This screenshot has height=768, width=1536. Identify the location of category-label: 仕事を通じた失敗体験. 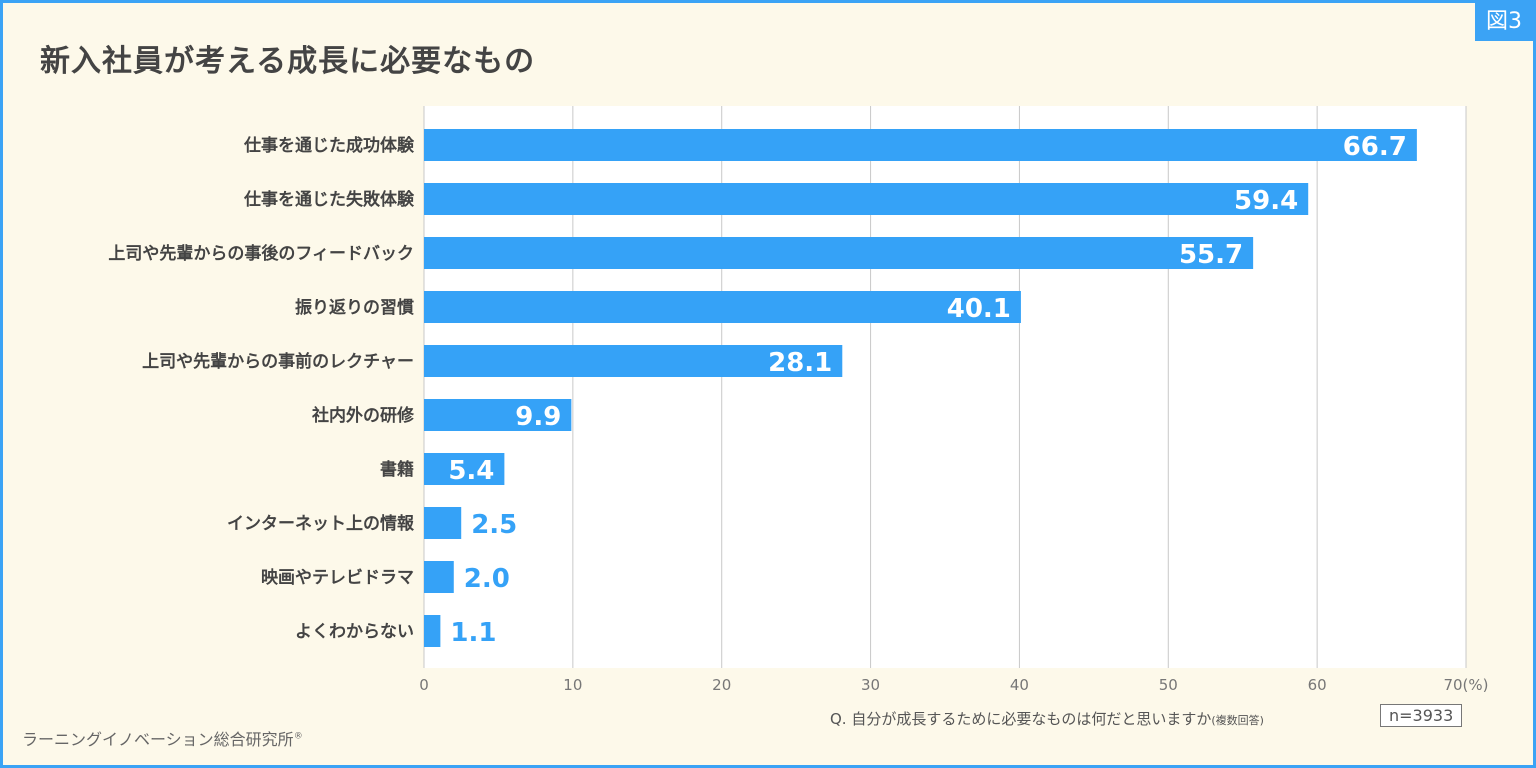
(329, 199).